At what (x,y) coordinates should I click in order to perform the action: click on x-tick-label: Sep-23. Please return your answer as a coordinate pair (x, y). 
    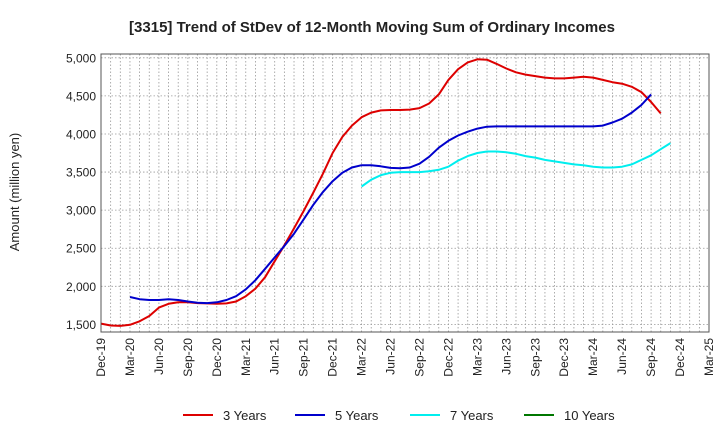
    Looking at the image, I should click on (535, 357).